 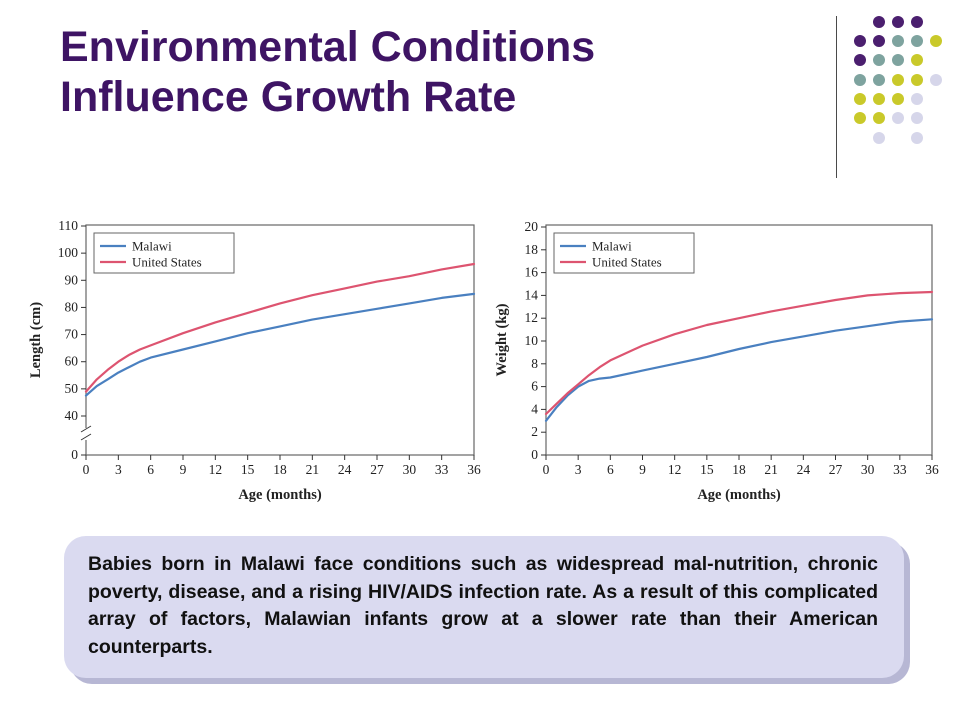 What do you see at coordinates (72, 279) in the screenshot?
I see `y-tick-label: 90` at bounding box center [72, 279].